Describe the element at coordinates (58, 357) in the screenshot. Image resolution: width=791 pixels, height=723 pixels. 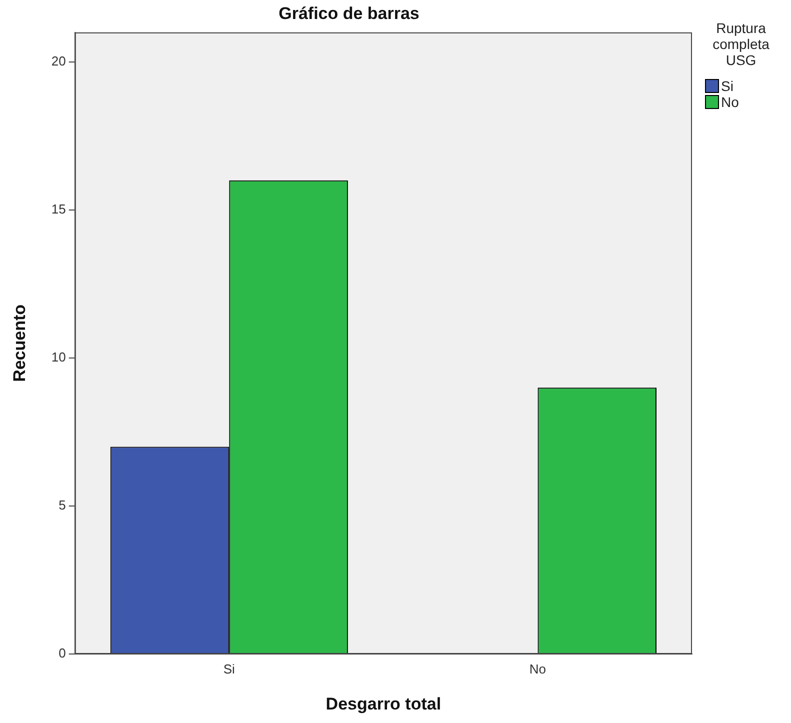
I see `y-tick-label: 10` at that location.